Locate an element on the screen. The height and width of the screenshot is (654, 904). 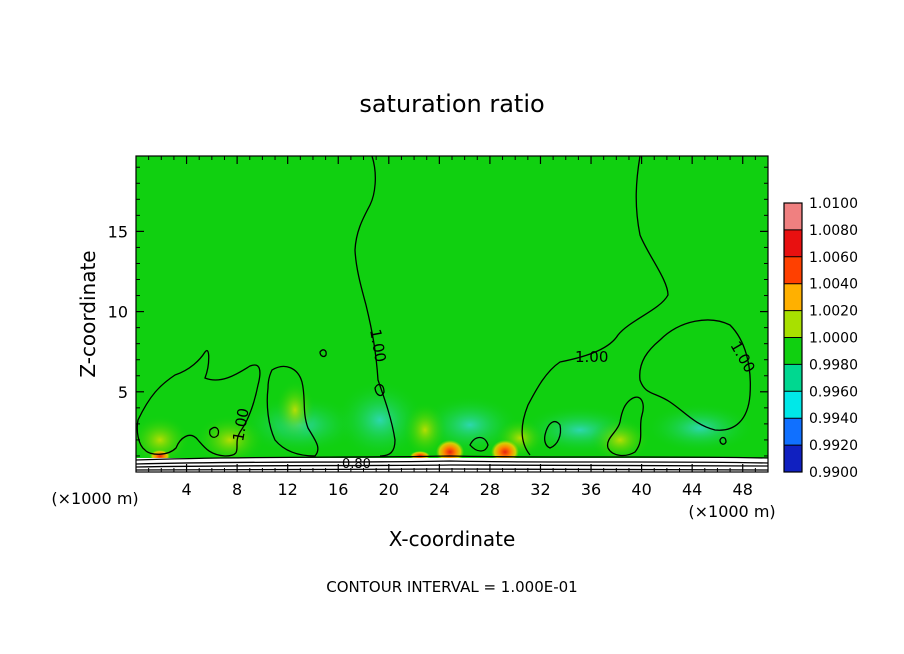
colorbar-label: 0.9900 is located at coordinates (833, 473).